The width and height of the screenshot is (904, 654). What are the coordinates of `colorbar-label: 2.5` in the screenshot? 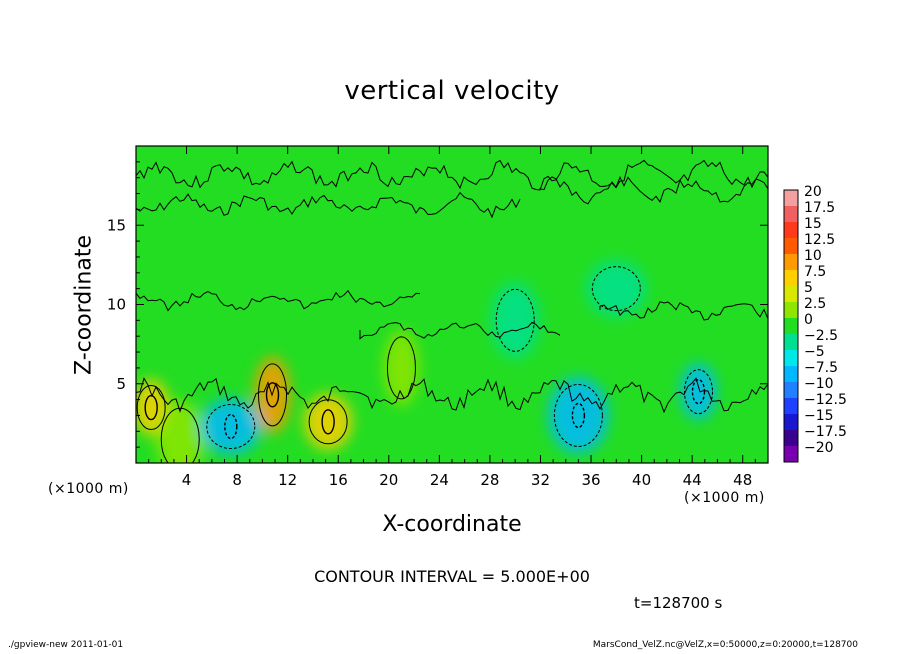 It's located at (815, 304).